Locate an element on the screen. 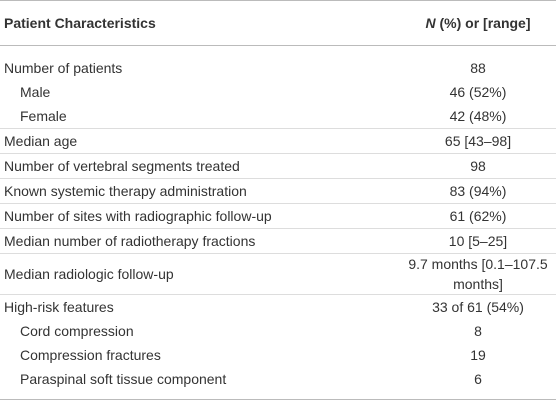 This screenshot has height=400, width=556. table-row: Compression fractures 19 is located at coordinates (278, 355).